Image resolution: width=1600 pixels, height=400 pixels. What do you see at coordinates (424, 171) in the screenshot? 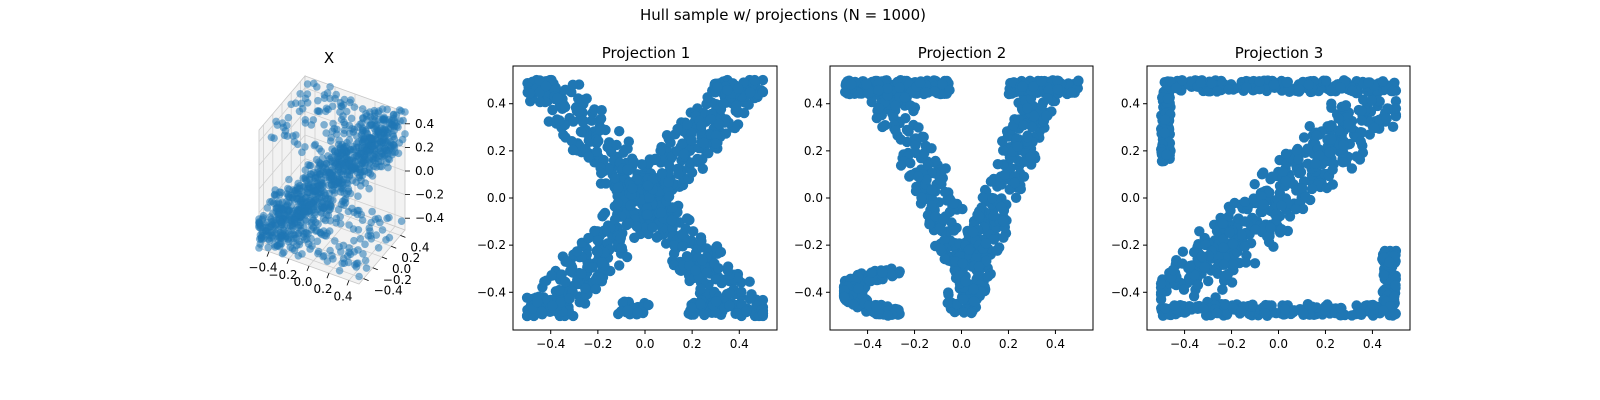
I see `z3d-tick-label: 0.0` at bounding box center [424, 171].